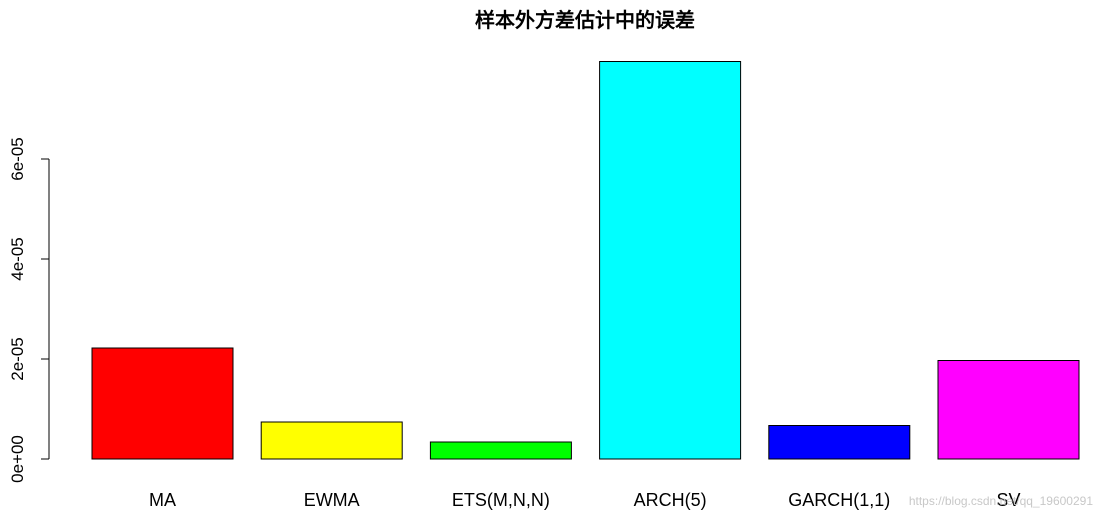 The image size is (1098, 516). What do you see at coordinates (839, 500) in the screenshot?
I see `category-label: GARCH(1,1)` at bounding box center [839, 500].